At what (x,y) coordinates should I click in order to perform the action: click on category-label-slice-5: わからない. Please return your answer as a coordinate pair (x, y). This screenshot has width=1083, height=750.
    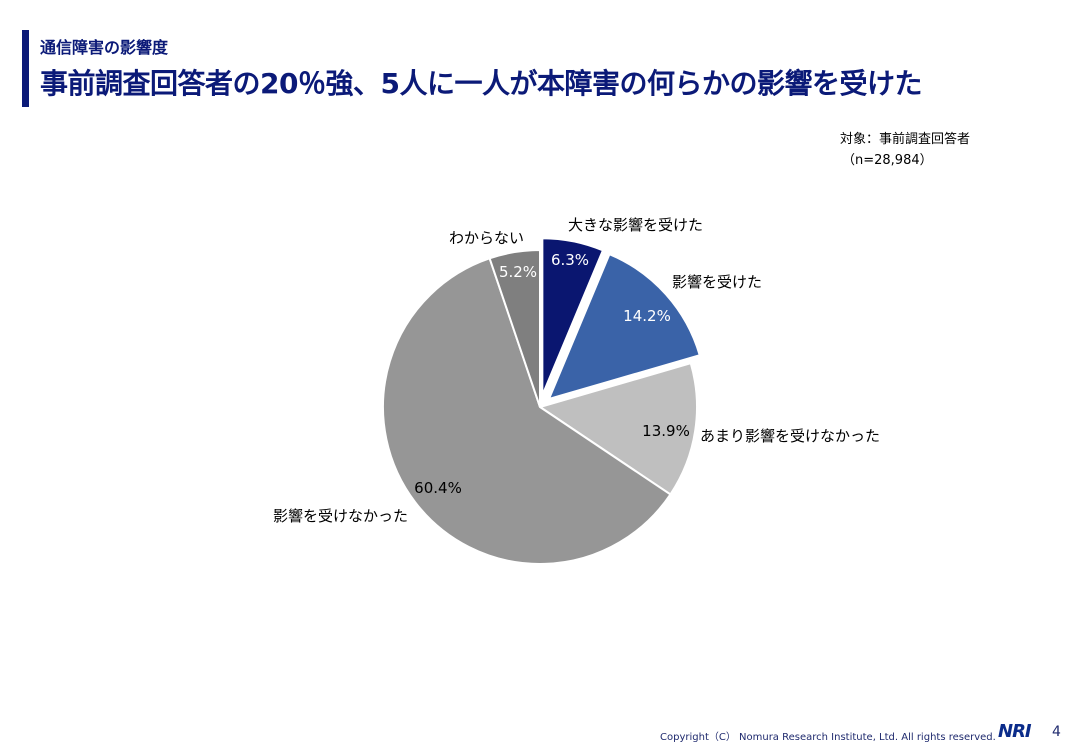
    Looking at the image, I should click on (486, 238).